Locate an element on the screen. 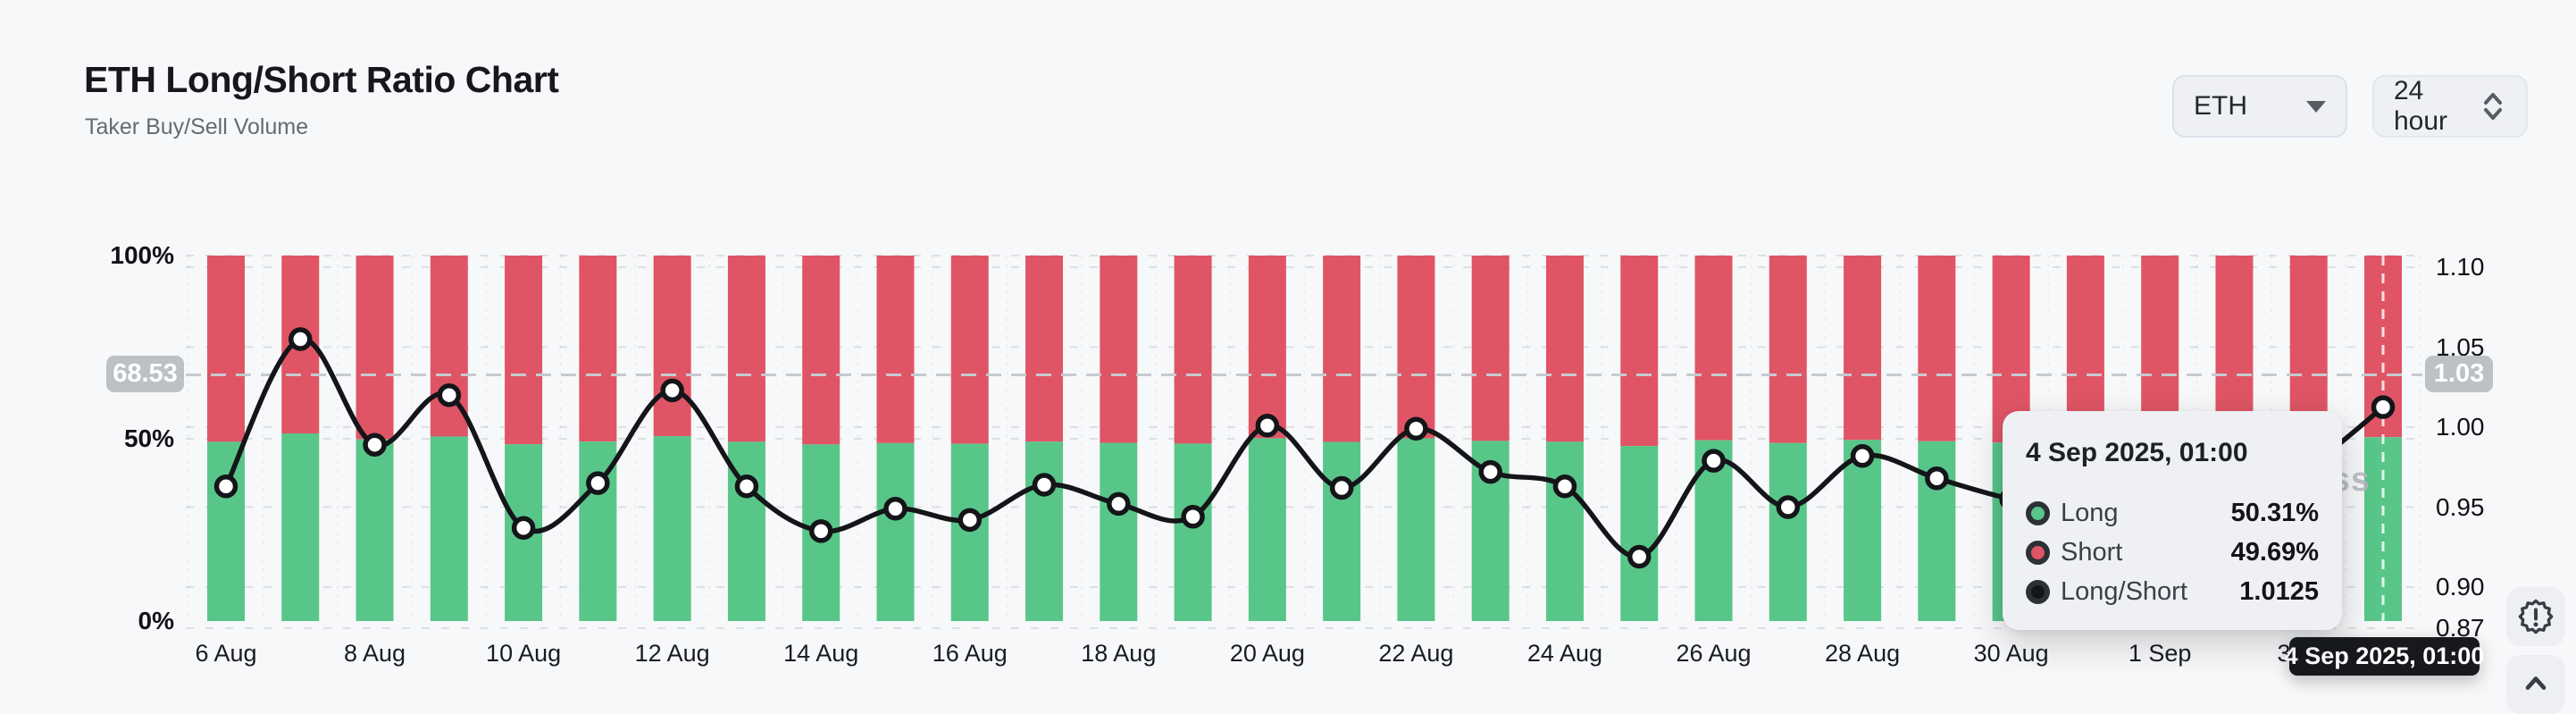  x-axis-label: 28 Aug is located at coordinates (1863, 653).